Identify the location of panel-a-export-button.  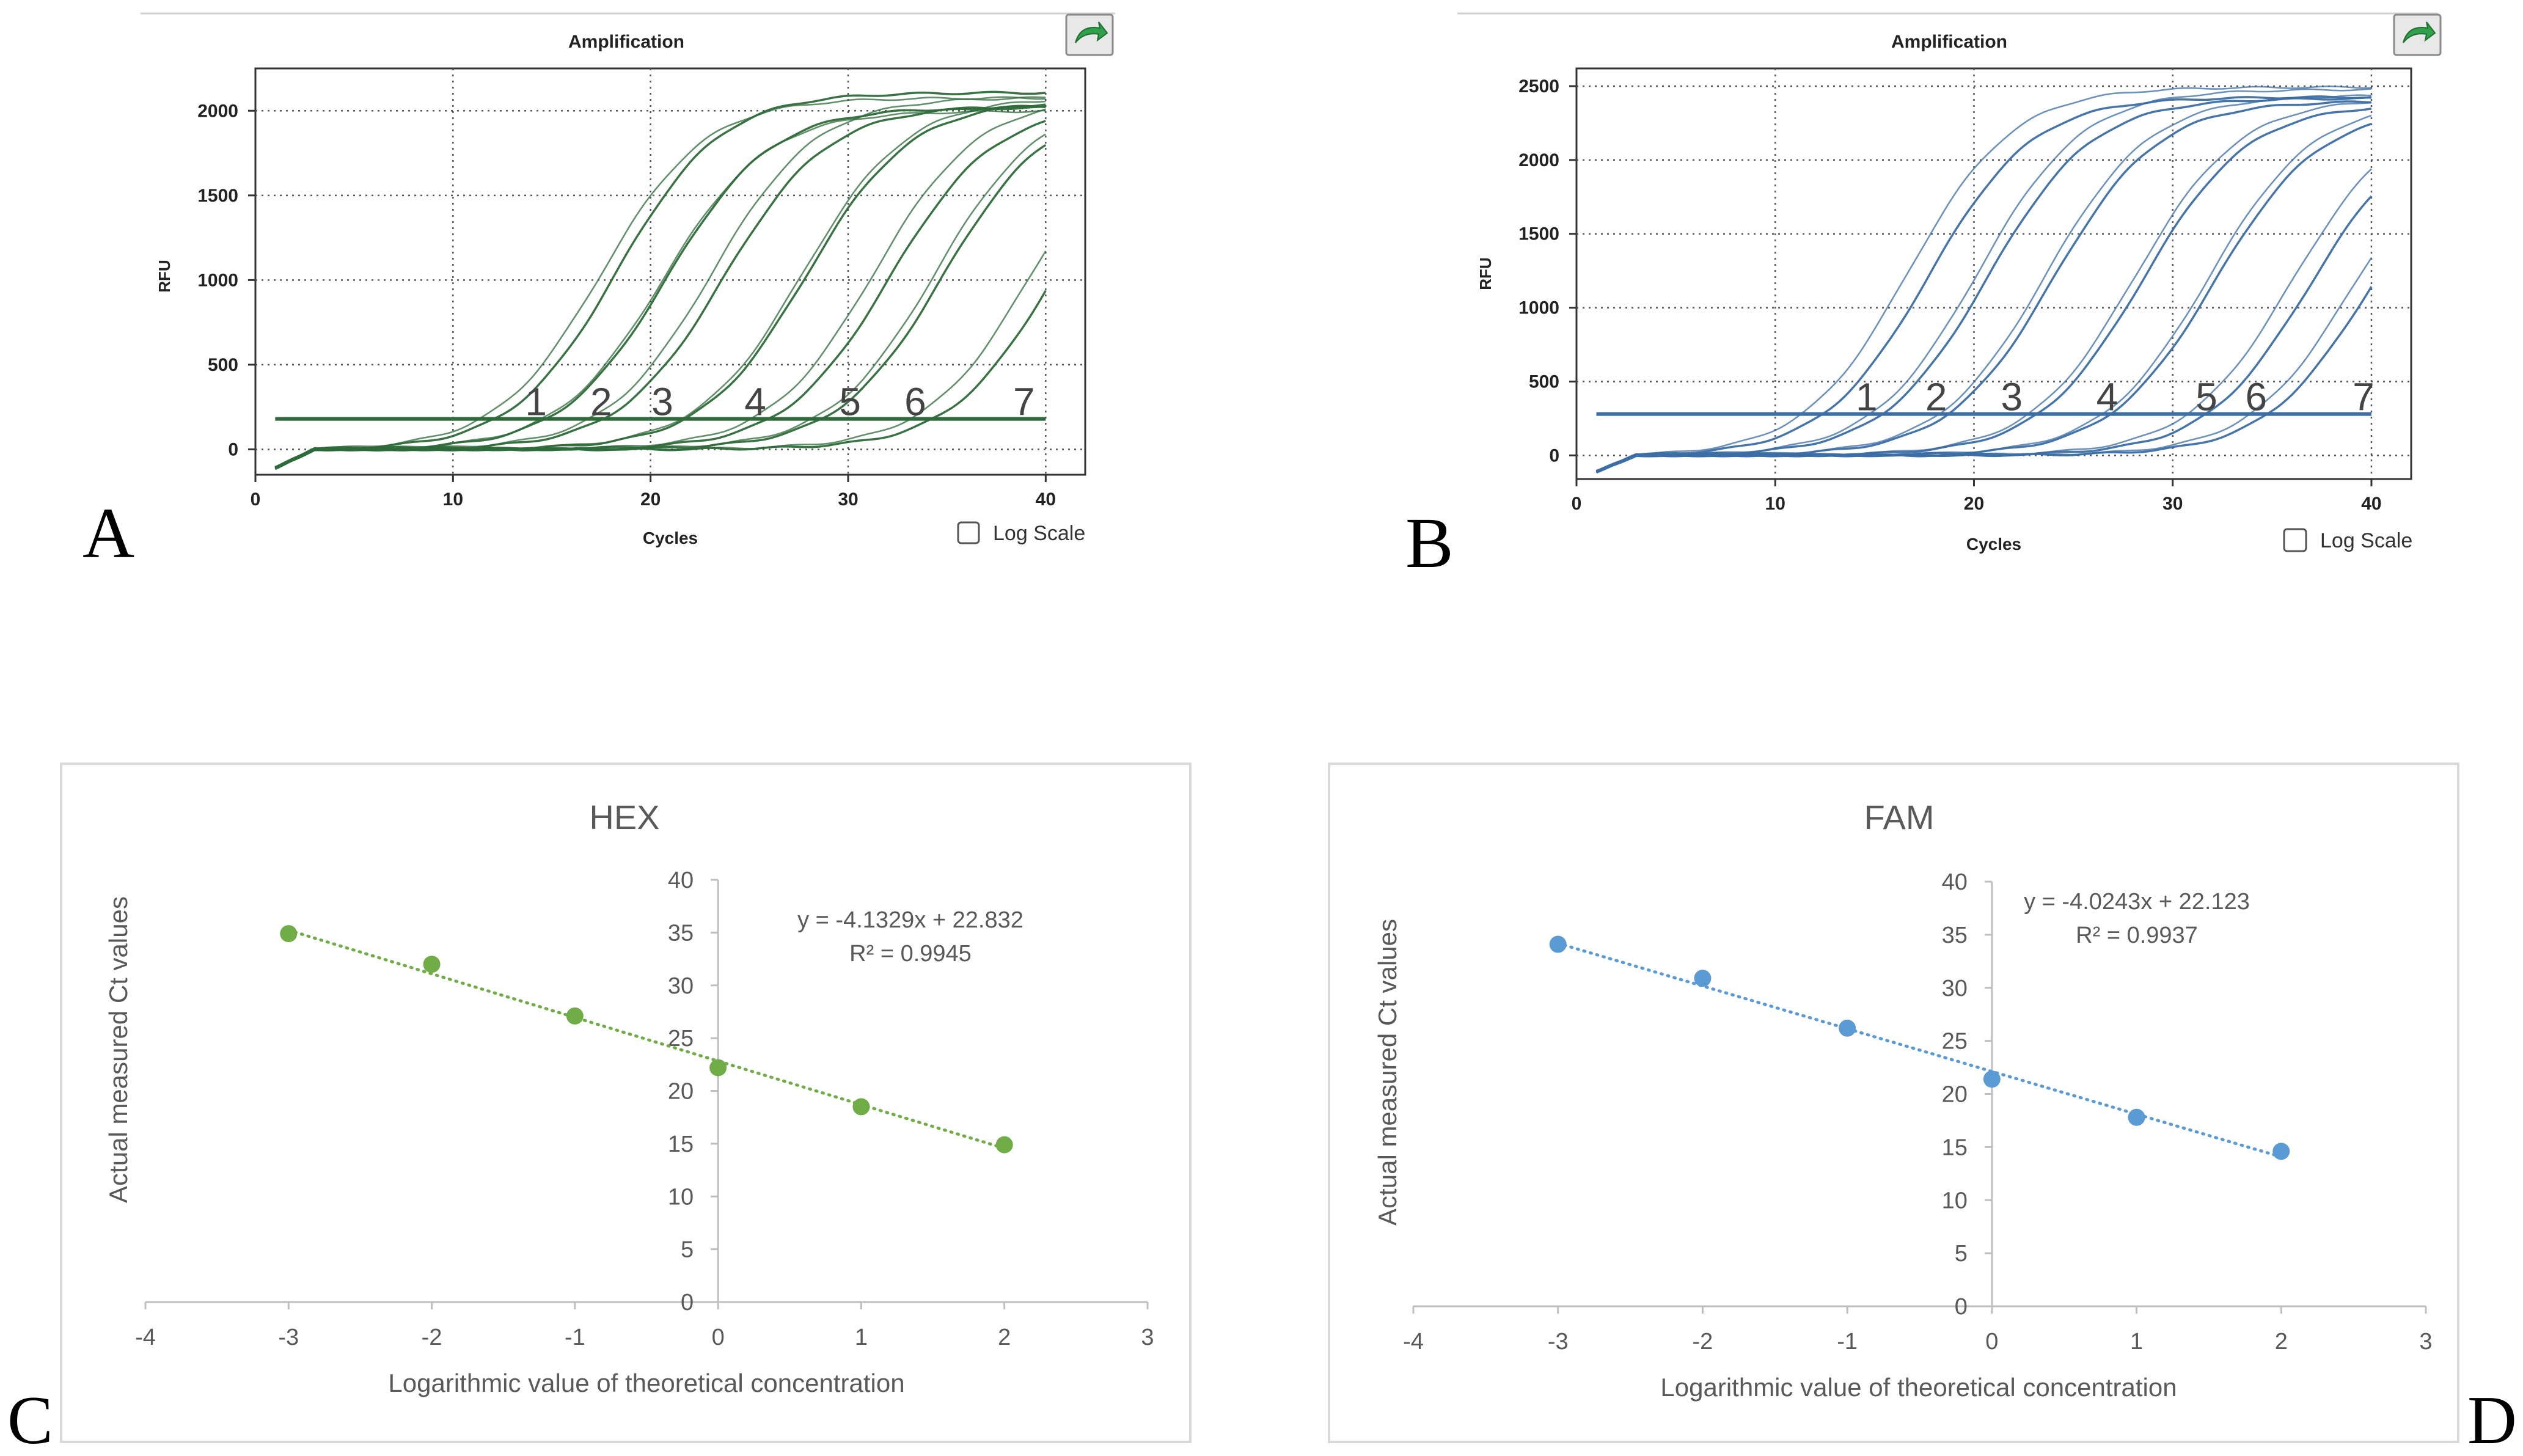
(1089, 34).